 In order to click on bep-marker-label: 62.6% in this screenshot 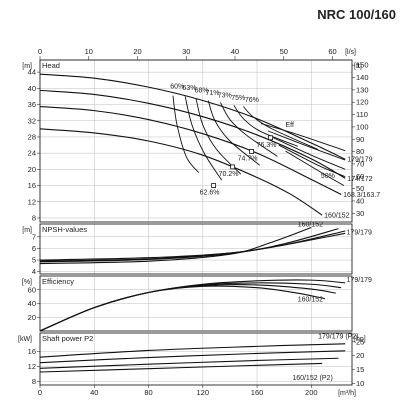, I will do `click(210, 193)`.